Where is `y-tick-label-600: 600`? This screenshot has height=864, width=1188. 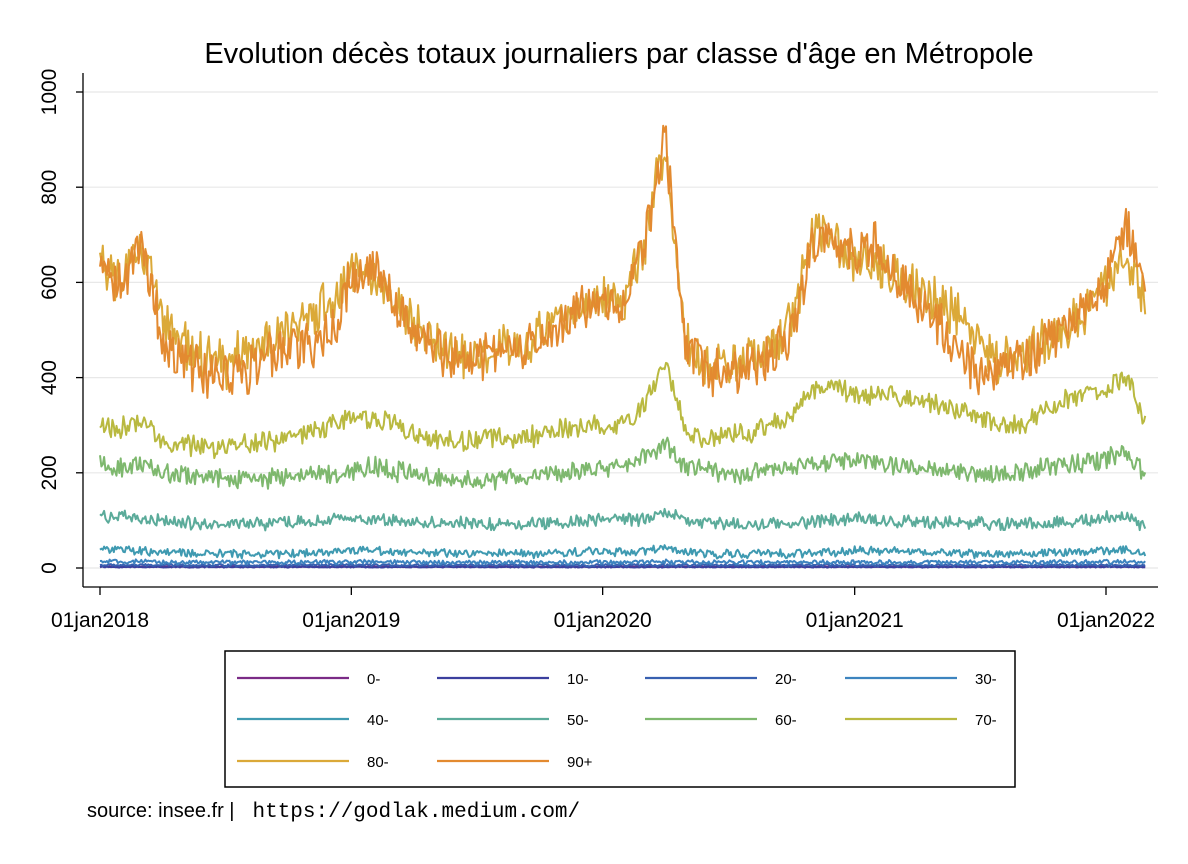 y-tick-label-600: 600 is located at coordinates (49, 282).